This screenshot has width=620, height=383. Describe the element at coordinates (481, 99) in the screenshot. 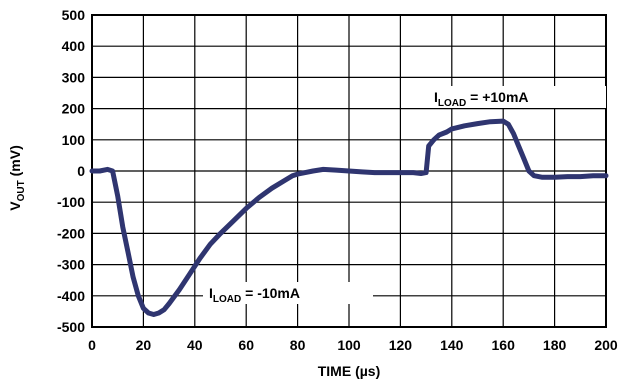

I see `annotation-pos: ILOAD = +10mA` at that location.